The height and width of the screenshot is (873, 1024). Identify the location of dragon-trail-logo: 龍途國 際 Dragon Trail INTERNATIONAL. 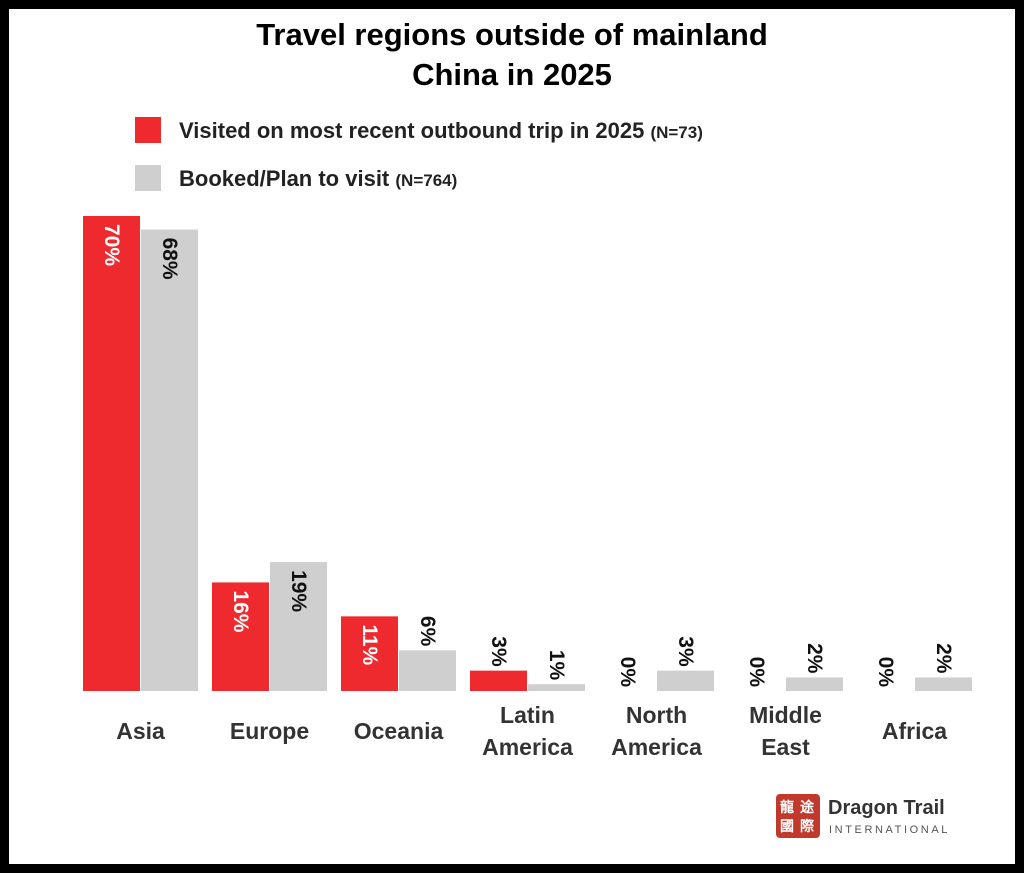
(863, 816).